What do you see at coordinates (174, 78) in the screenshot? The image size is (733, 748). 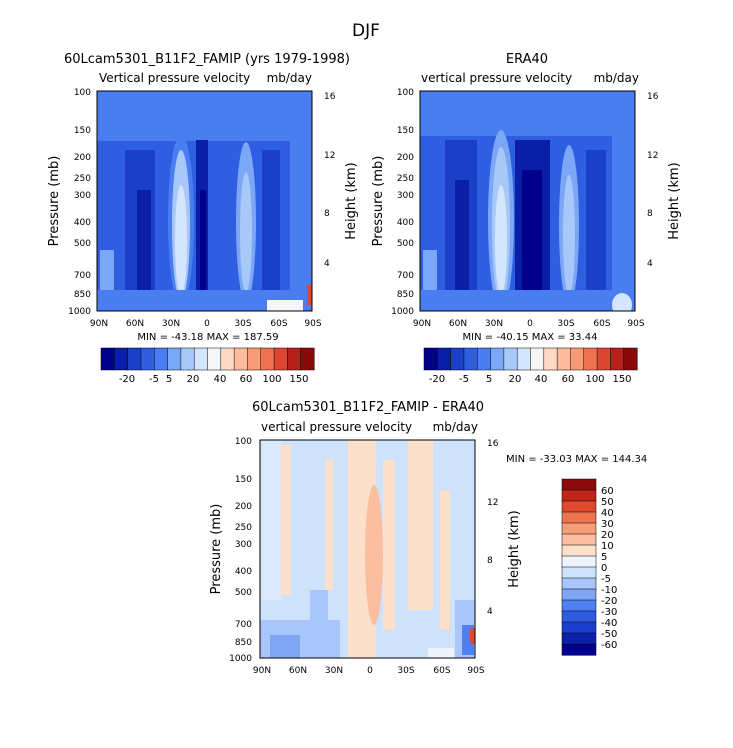 I see `panel-model-subtitle-left: Vertical pressure velocity` at bounding box center [174, 78].